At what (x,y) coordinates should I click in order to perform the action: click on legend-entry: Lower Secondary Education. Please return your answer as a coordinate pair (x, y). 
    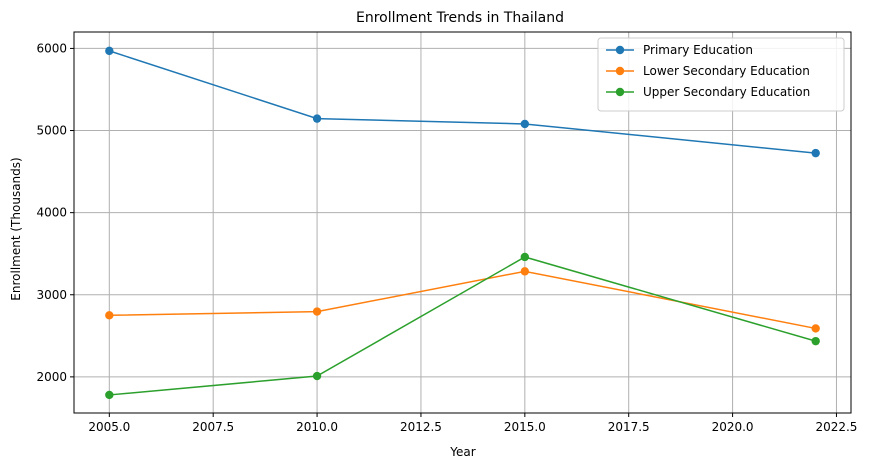
    Looking at the image, I should click on (708, 71).